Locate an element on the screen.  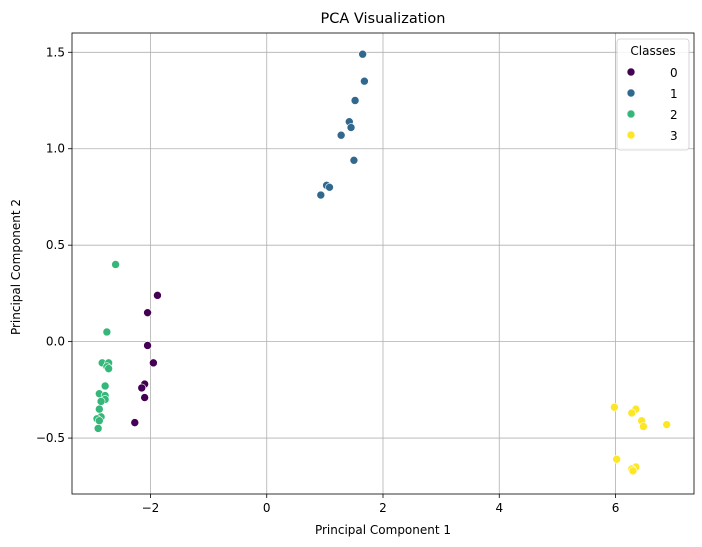
legend-title: Classes is located at coordinates (652, 51).